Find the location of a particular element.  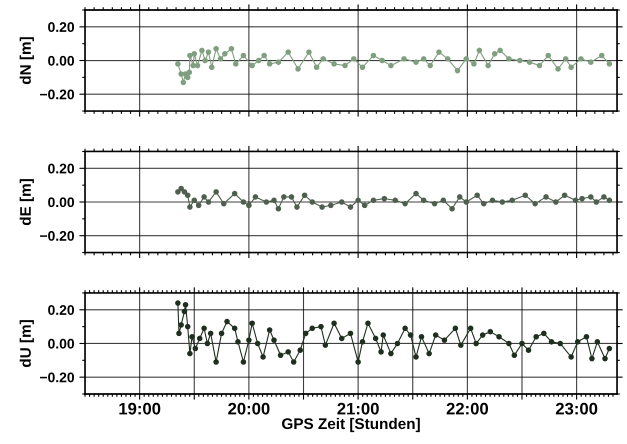

x-tick-label: 21:00 is located at coordinates (358, 408).